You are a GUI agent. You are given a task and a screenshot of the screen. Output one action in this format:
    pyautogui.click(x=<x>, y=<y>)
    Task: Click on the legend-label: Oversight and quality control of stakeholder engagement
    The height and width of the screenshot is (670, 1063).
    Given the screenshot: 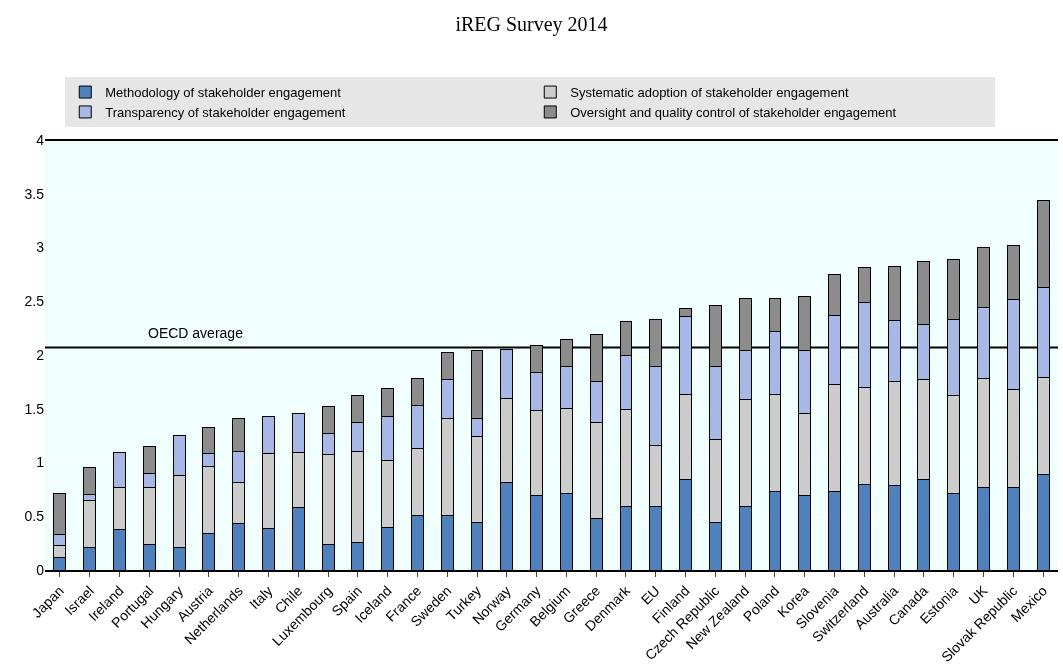 What is the action you would take?
    pyautogui.click(x=733, y=113)
    